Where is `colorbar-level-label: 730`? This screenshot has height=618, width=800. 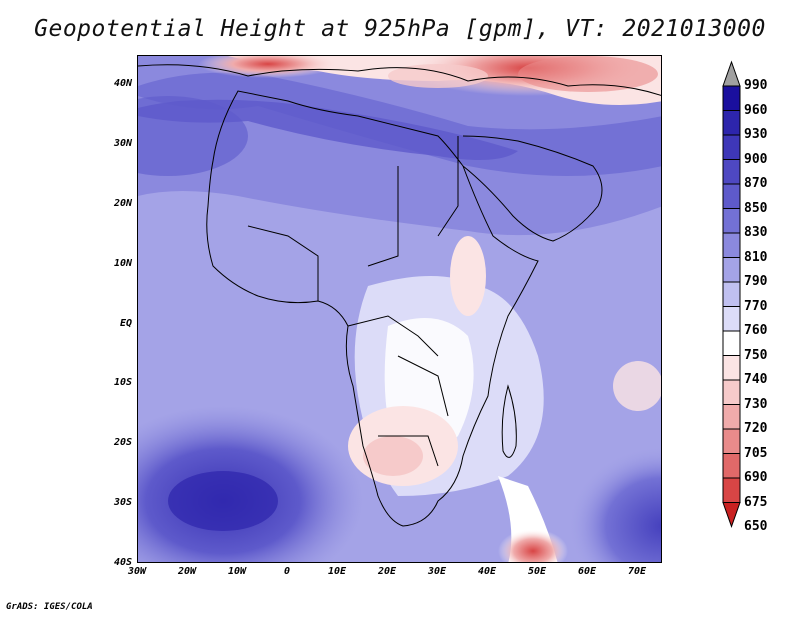
colorbar-level-label: 730 is located at coordinates (756, 404).